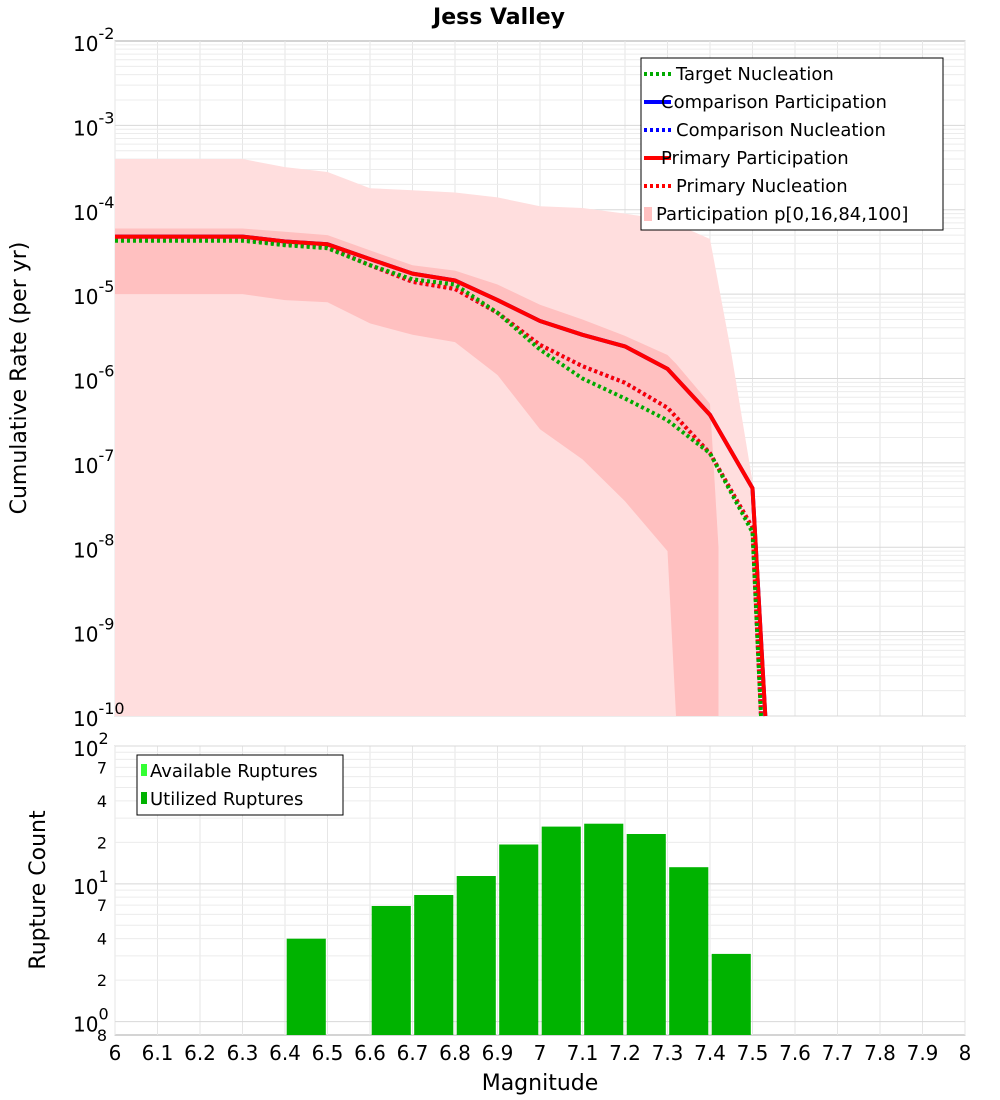 The height and width of the screenshot is (1100, 1000). What do you see at coordinates (103, 1014) in the screenshot?
I see `y-tick-exponent: 0` at bounding box center [103, 1014].